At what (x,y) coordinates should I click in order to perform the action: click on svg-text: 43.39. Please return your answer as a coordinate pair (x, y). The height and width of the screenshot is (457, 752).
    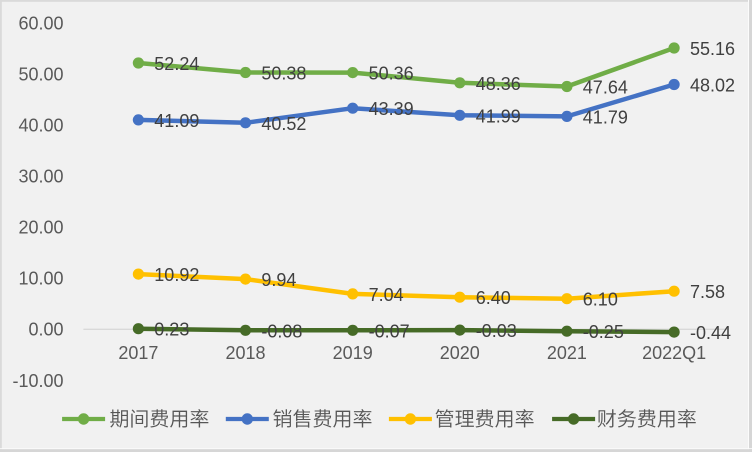
    Looking at the image, I should click on (391, 109).